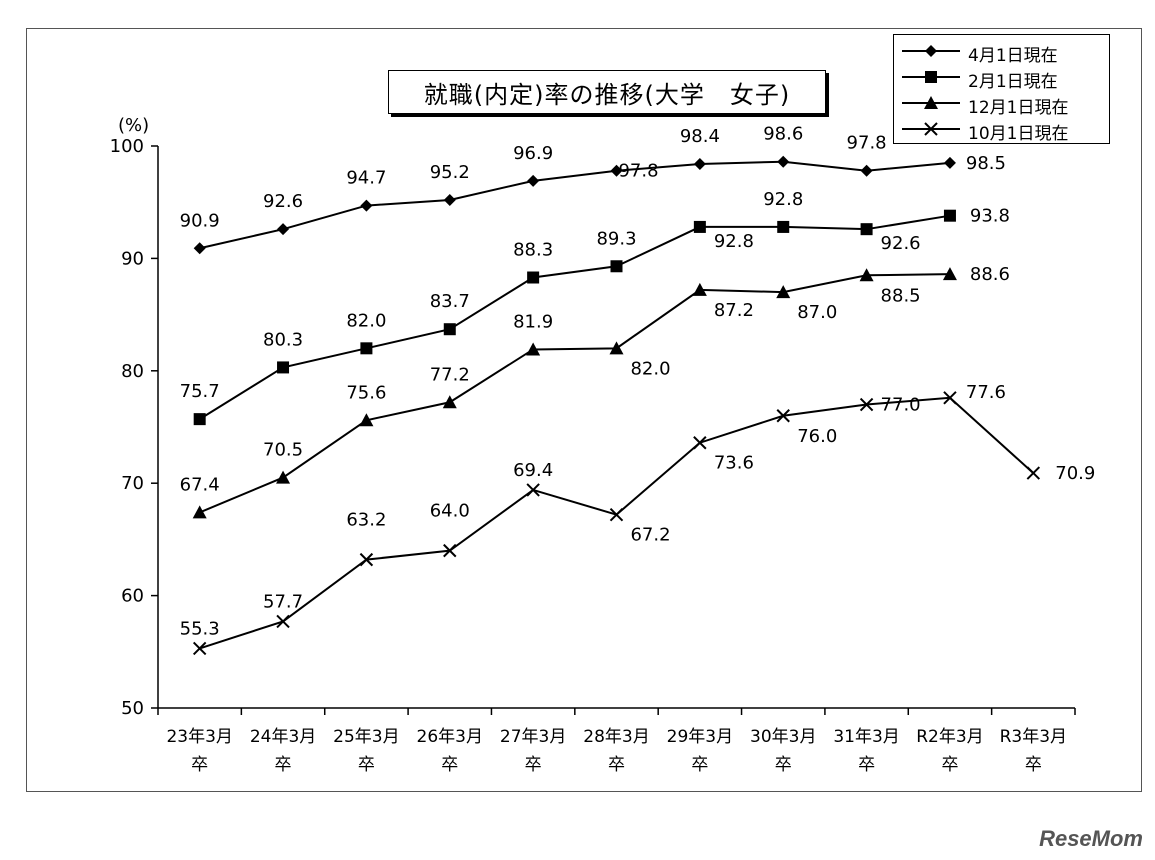  Describe the element at coordinates (199, 737) in the screenshot. I see `x-tick-label: 23年3月` at that location.